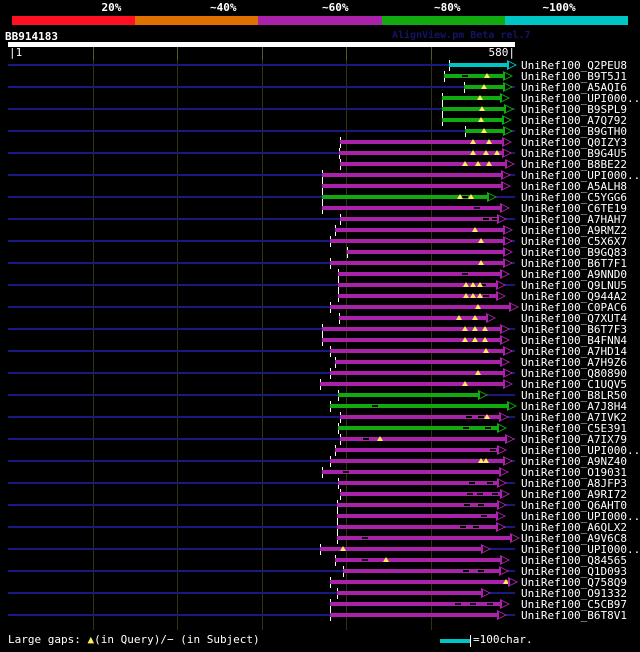 This screenshot has width=640, height=652. Describe the element at coordinates (574, 615) in the screenshot. I see `hit-accession-label: UniRef100_B6T8V1` at that location.